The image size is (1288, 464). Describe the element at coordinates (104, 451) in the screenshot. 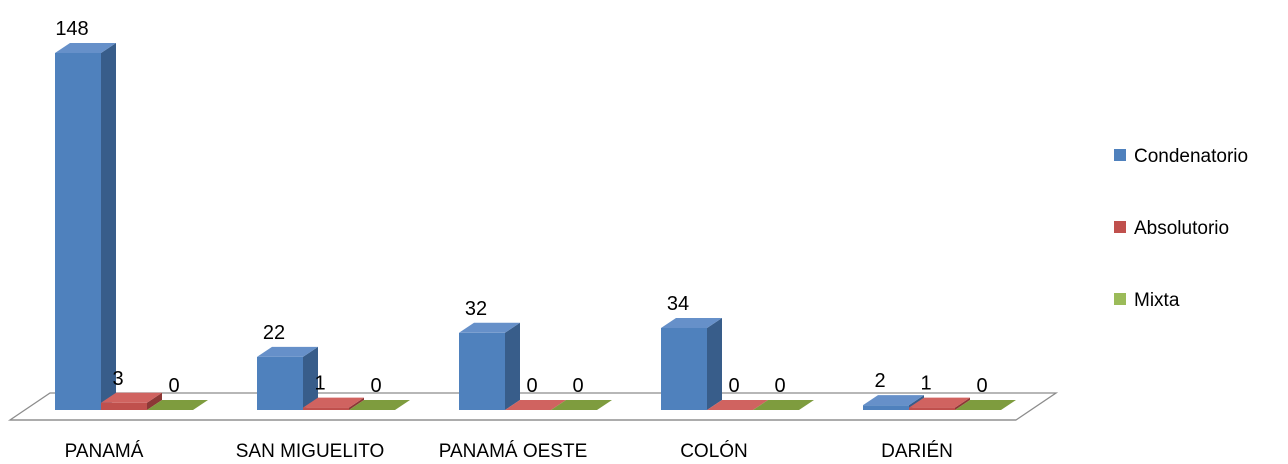

I see `category-label-panama: PANAMÁ` at that location.